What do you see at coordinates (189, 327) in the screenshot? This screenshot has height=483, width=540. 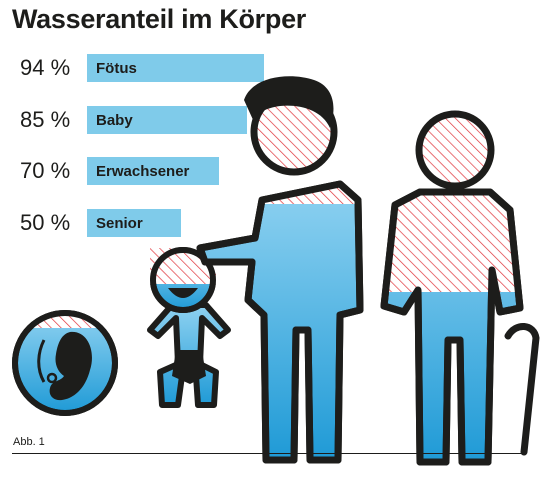 I see `baby-icon` at bounding box center [189, 327].